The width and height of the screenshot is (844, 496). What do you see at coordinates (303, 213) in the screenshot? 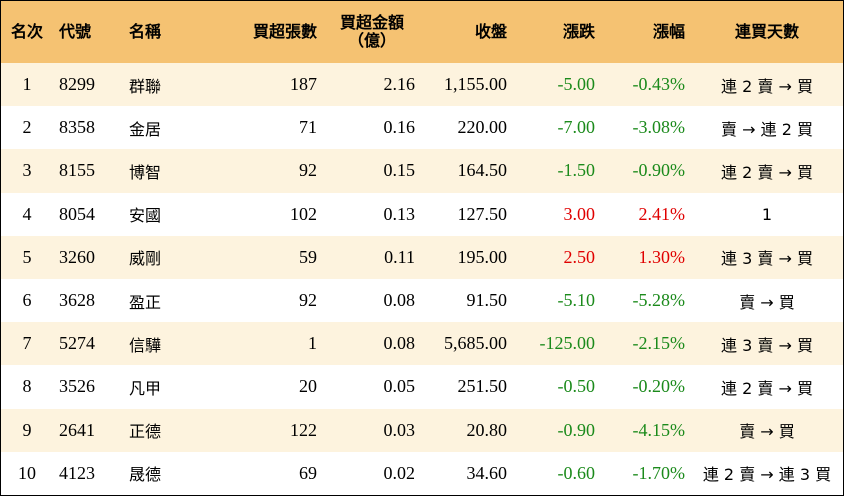
I see `cell-net-buy-lots: 102` at bounding box center [303, 213].